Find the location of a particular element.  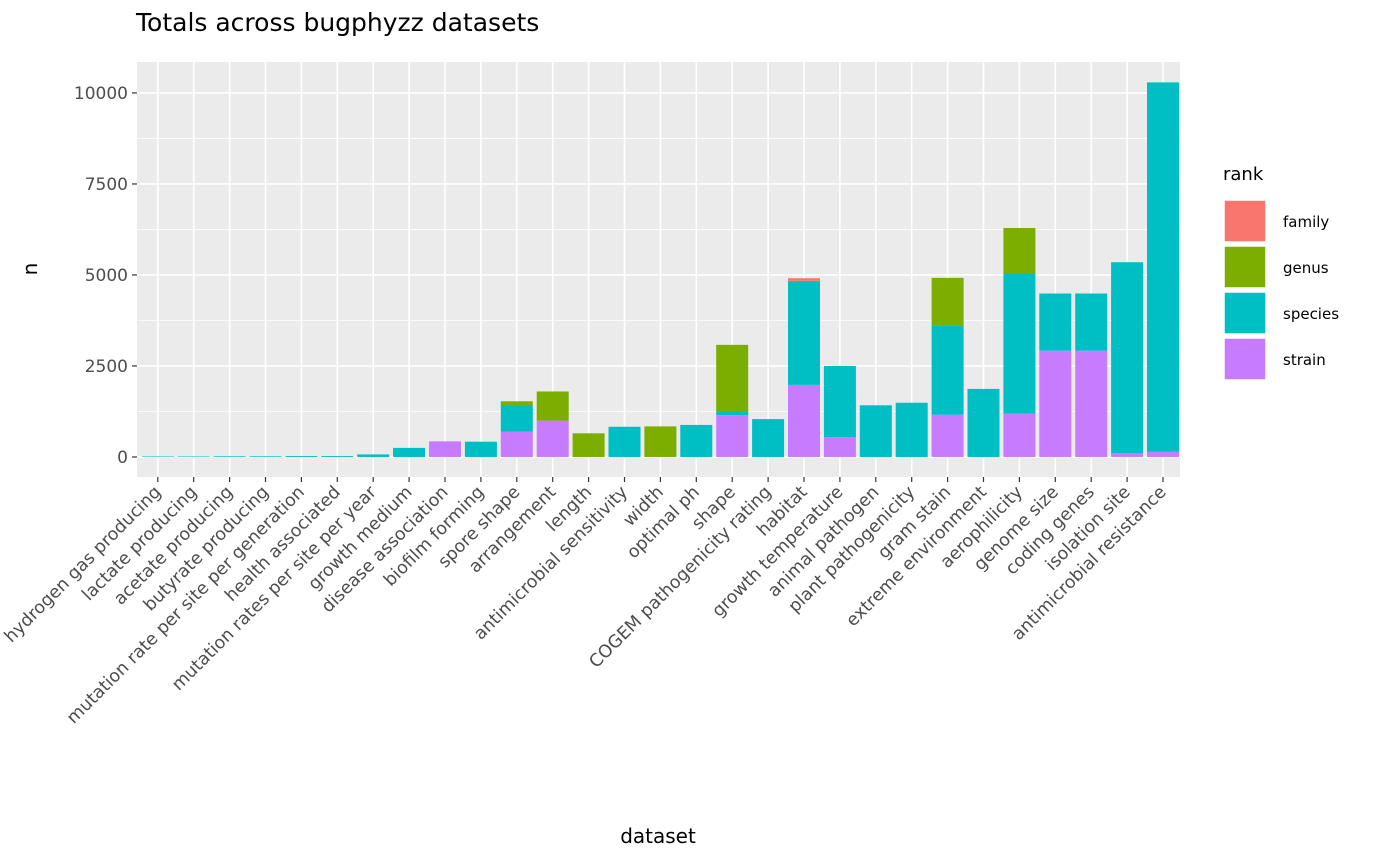

y-axis-title: n is located at coordinates (30, 269).